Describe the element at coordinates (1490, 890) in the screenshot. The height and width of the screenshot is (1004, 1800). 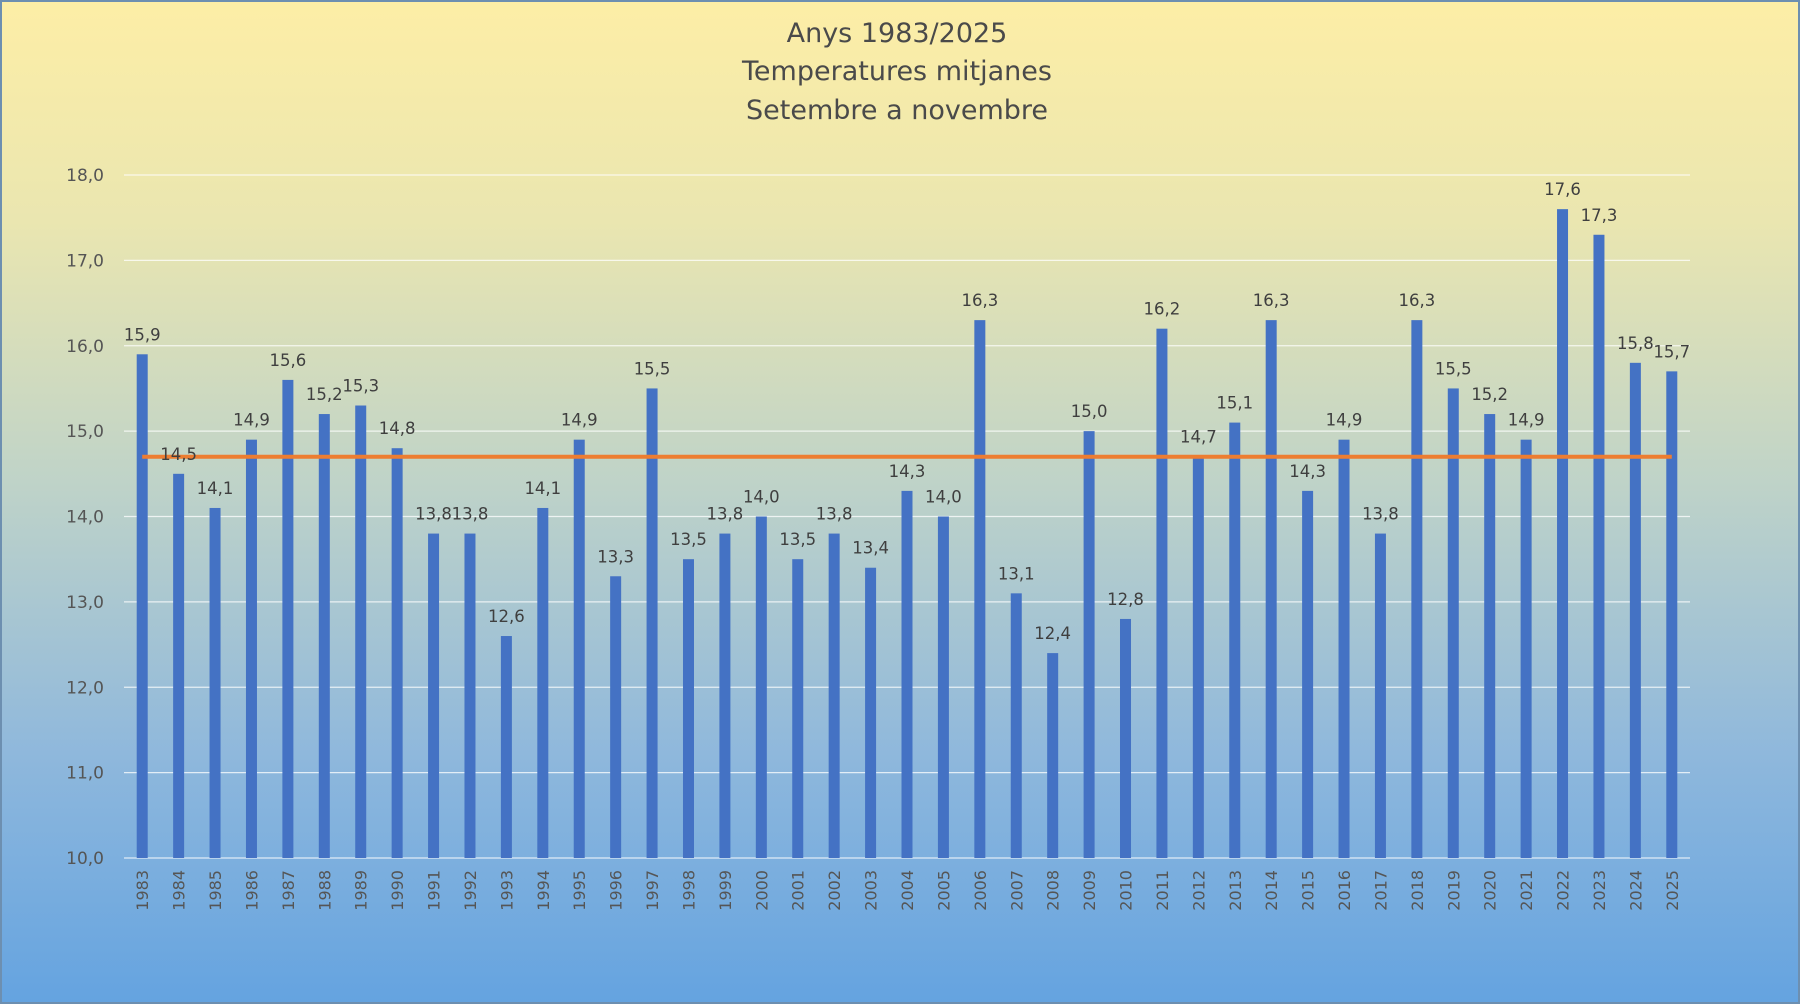
I see `x-tick-label: 2020` at that location.